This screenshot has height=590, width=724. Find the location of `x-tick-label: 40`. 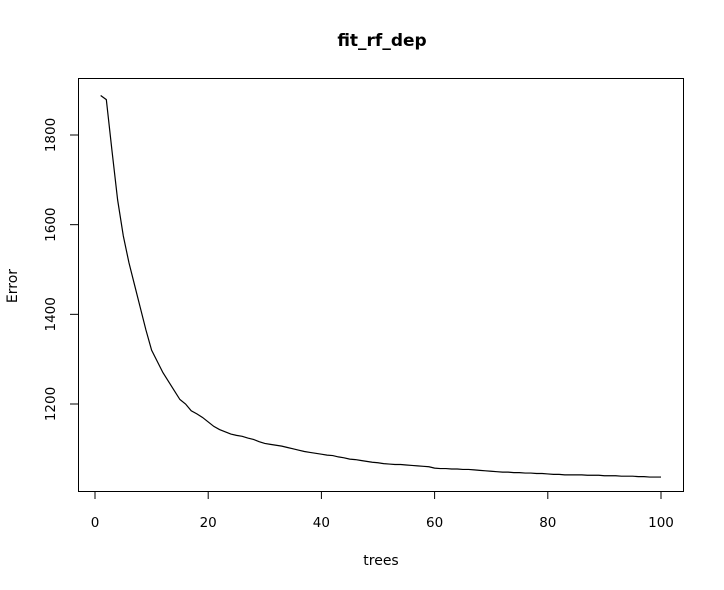

x-tick-label: 40 is located at coordinates (321, 523).